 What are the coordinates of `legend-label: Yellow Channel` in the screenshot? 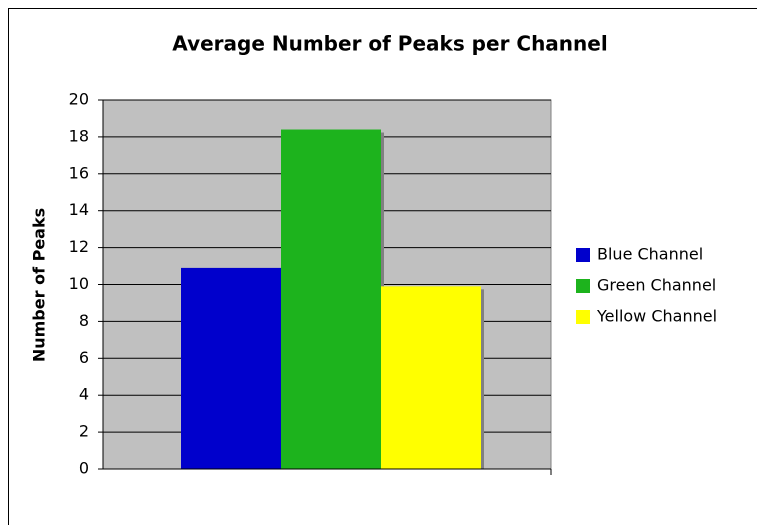 It's located at (656, 316).